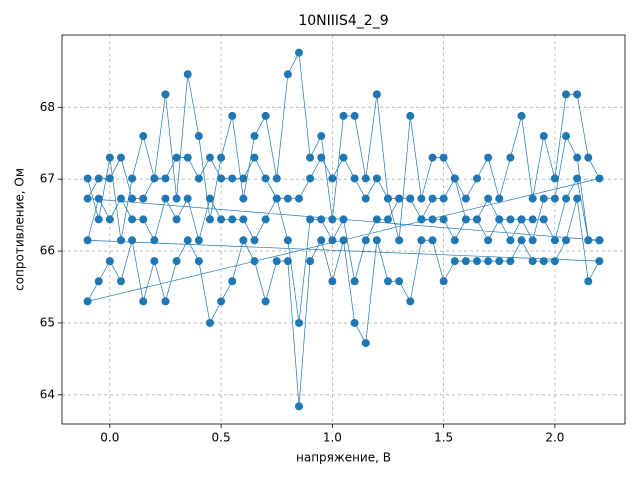 The image size is (640, 480). What do you see at coordinates (443, 438) in the screenshot?
I see `x-tick-label: 1.5` at bounding box center [443, 438].